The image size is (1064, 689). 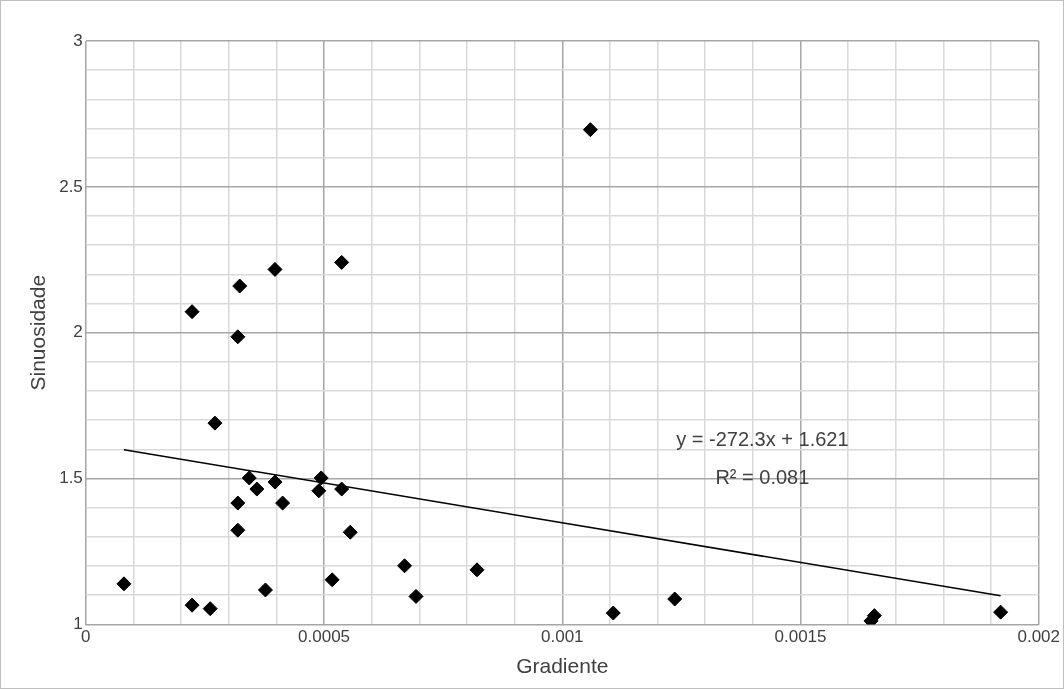 What do you see at coordinates (762, 438) in the screenshot?
I see `annotation: y = -272.3x + 1.621` at bounding box center [762, 438].